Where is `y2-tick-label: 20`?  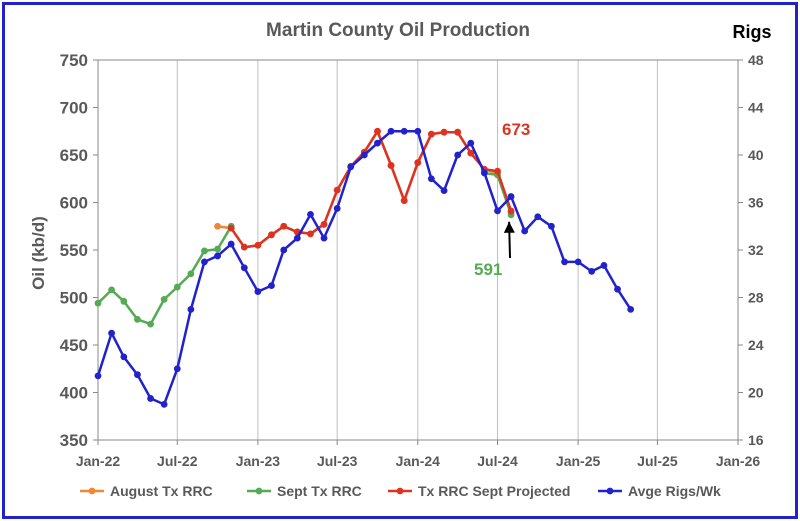 y2-tick-label: 20 is located at coordinates (756, 393).